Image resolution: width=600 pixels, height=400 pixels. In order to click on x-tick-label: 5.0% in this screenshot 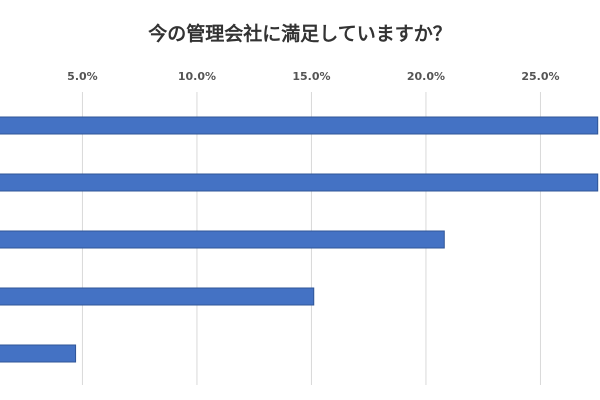, I will do `click(82, 76)`.